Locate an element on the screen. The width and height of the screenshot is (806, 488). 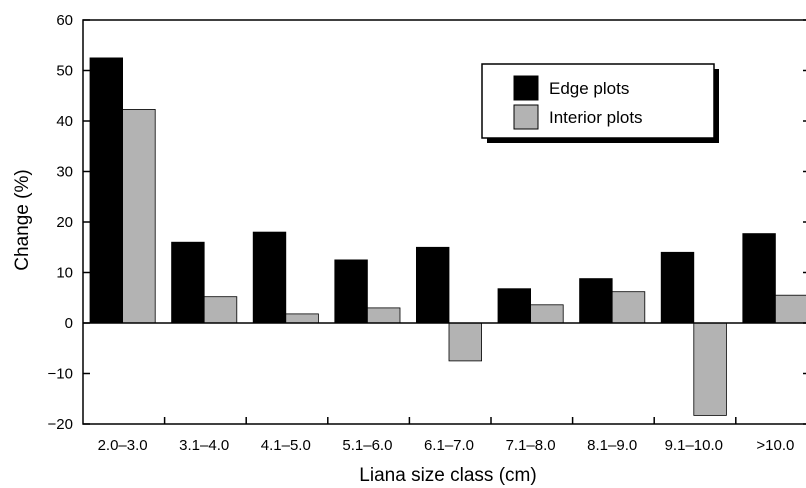
legend-swatch-edge is located at coordinates (526, 88).